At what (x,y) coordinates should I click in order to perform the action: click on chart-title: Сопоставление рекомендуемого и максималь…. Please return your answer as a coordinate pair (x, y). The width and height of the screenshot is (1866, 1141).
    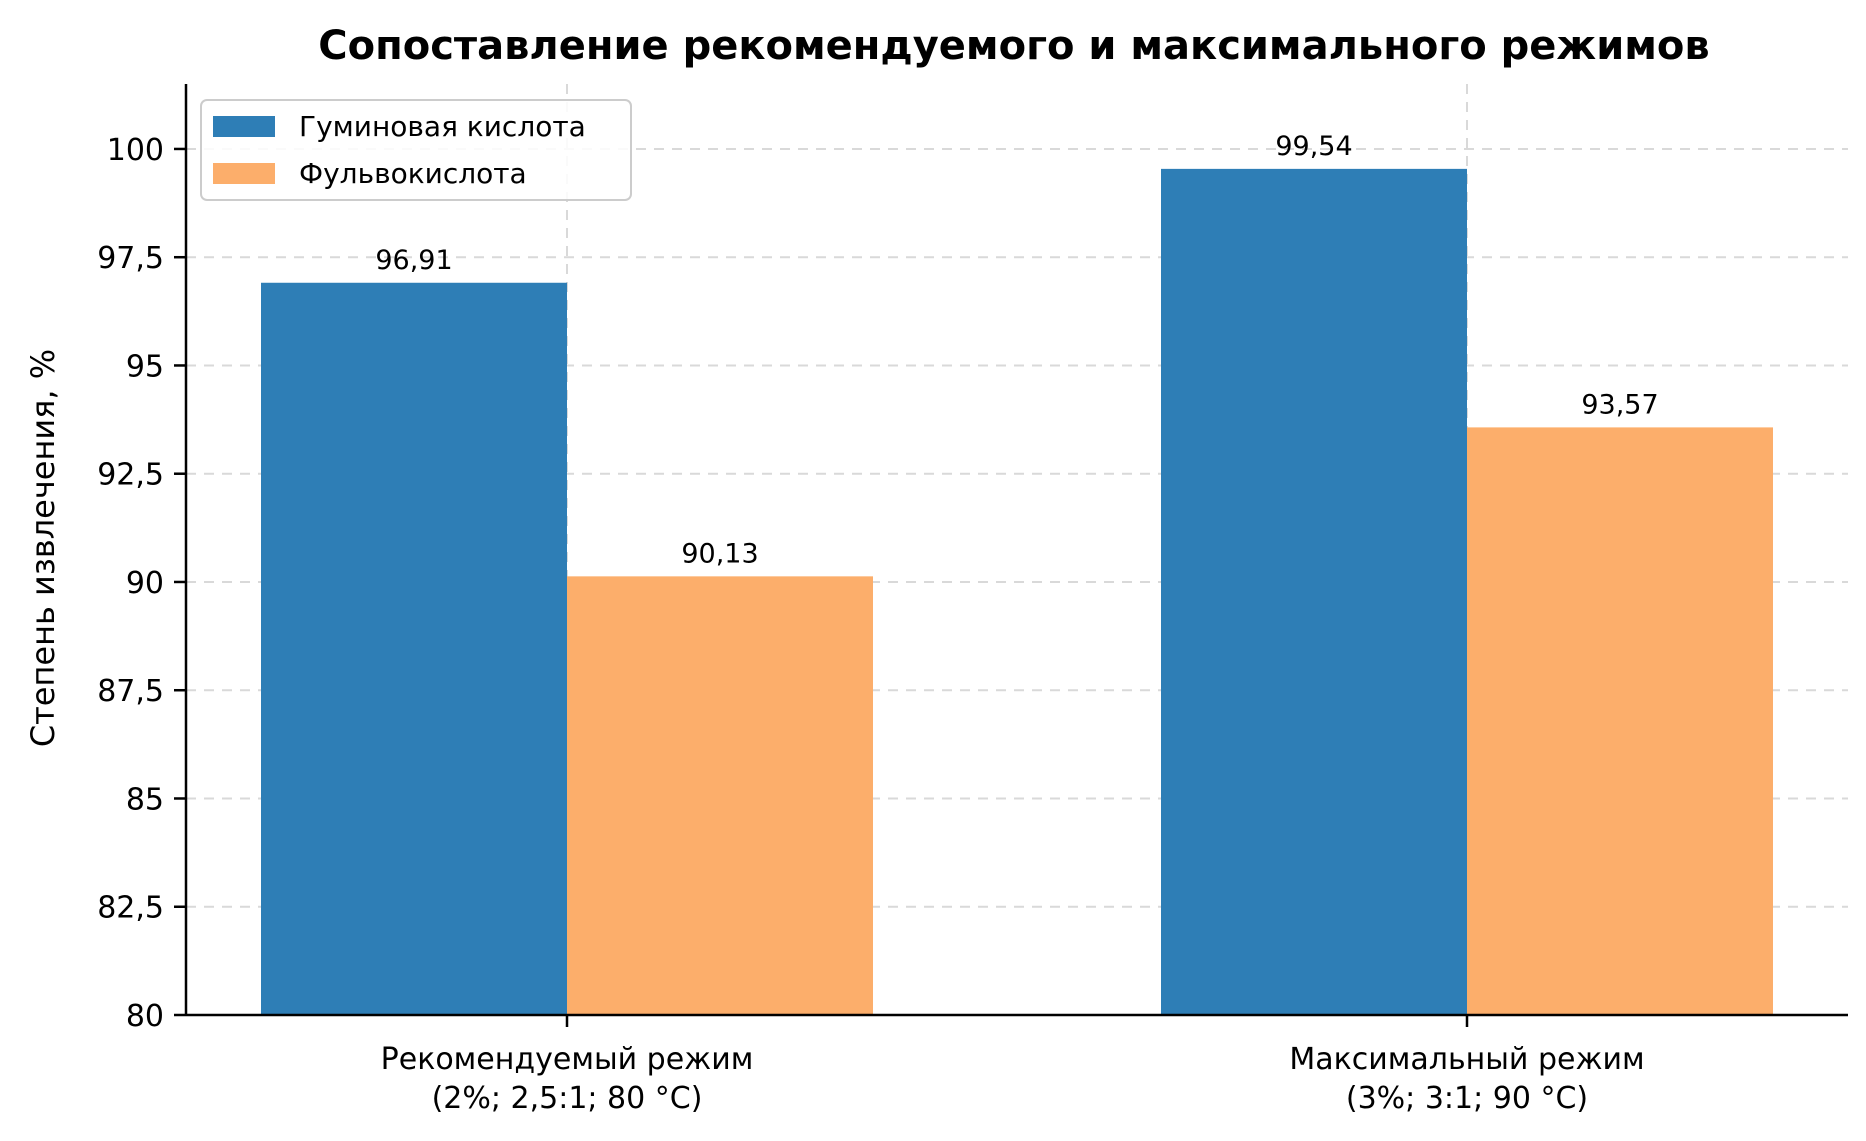
    Looking at the image, I should click on (1013, 46).